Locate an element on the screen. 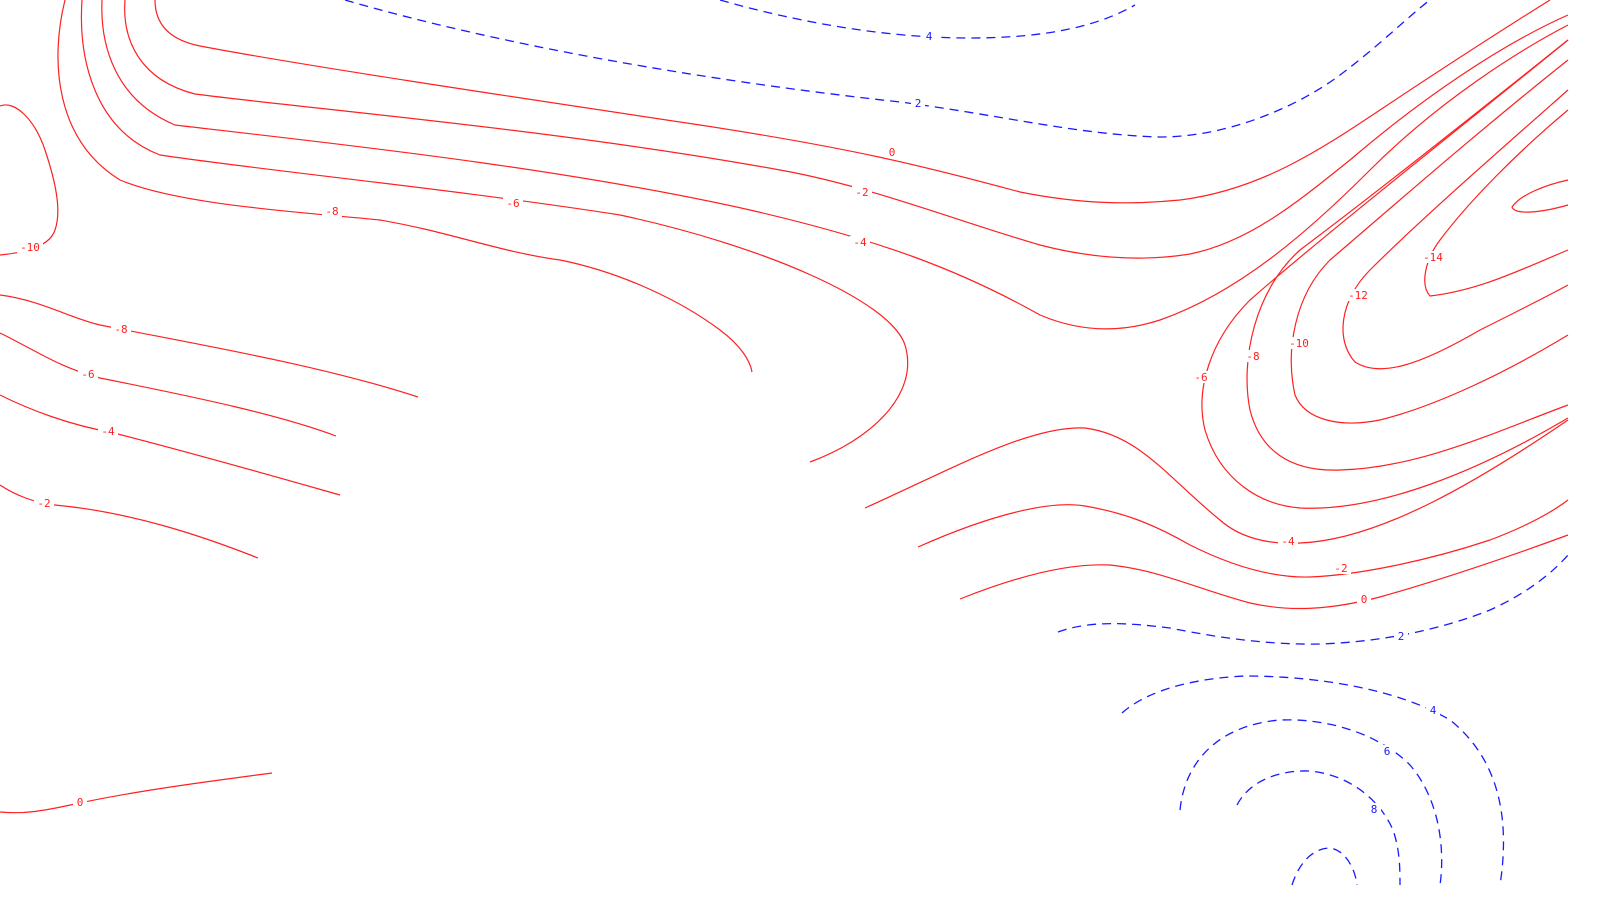 The width and height of the screenshot is (1600, 900). label-neg-left-minus8: -8 is located at coordinates (121, 329).